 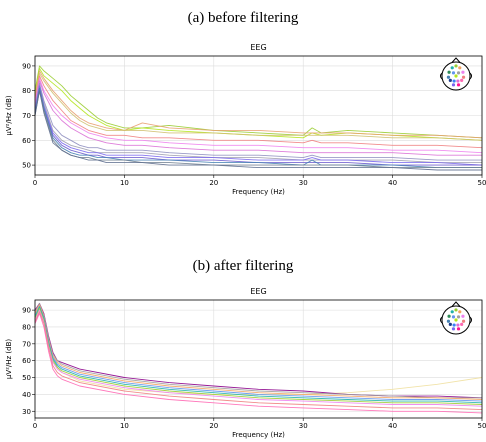 What do you see at coordinates (26, 412) in the screenshot?
I see `y-tick-label: 30` at bounding box center [26, 412].